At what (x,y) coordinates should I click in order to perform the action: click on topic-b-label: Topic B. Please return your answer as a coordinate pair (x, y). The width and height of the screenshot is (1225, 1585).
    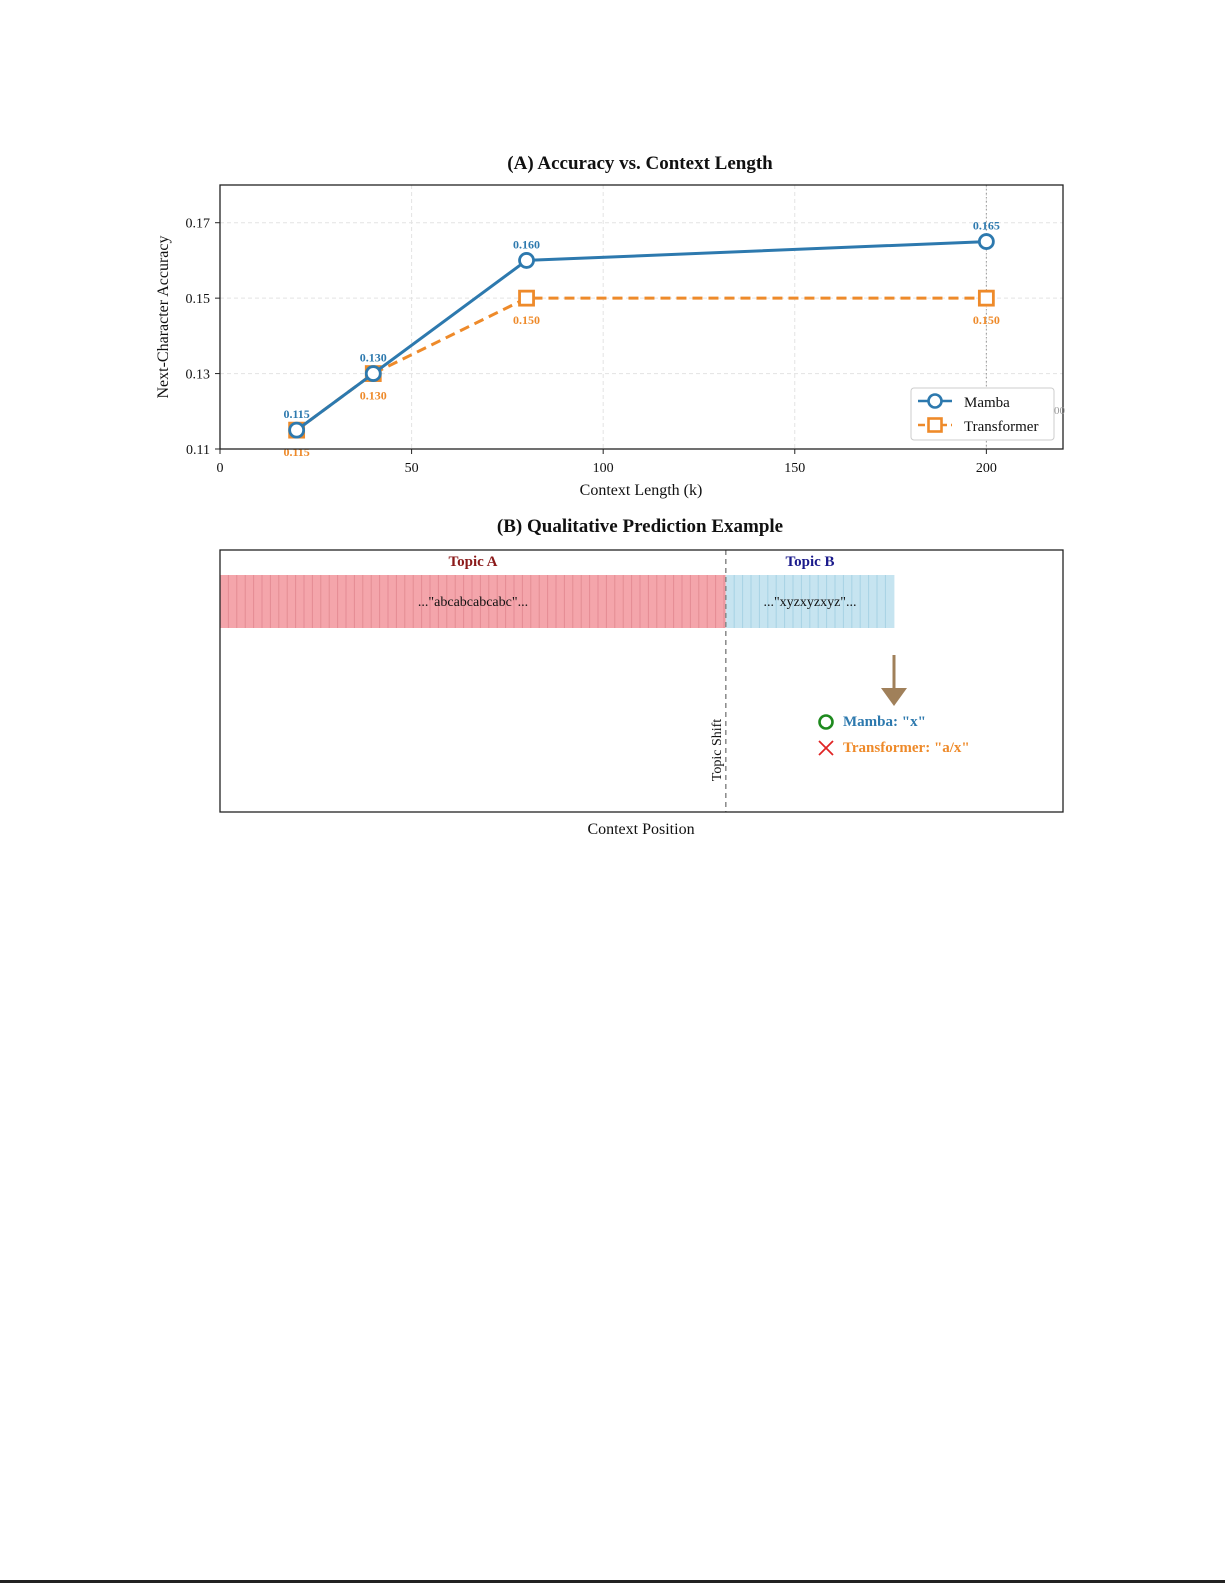
    Looking at the image, I should click on (809, 562).